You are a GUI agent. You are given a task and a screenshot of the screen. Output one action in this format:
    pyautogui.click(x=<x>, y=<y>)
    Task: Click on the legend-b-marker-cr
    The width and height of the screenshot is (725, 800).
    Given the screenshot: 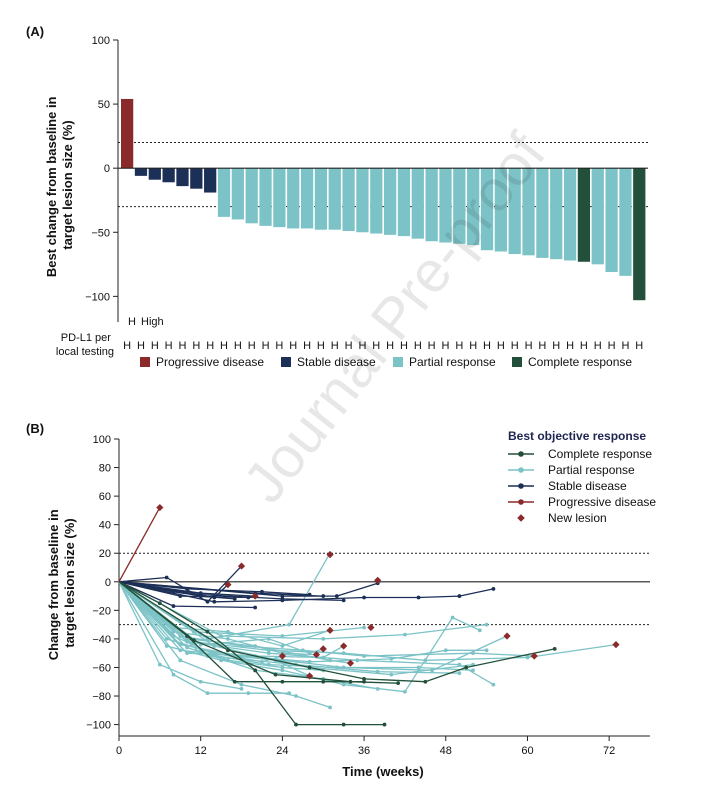 What is the action you would take?
    pyautogui.click(x=521, y=454)
    